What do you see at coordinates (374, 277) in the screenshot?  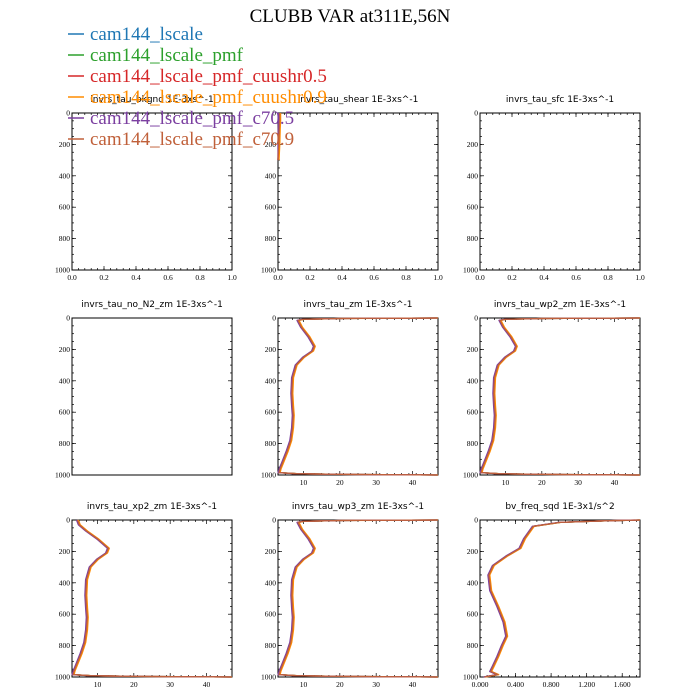 I see `x-tick-label: 0.6` at bounding box center [374, 277].